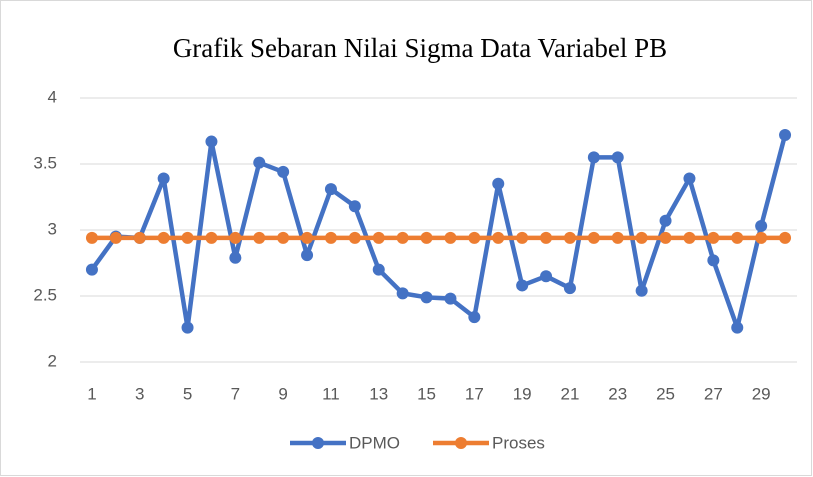 This screenshot has width=813, height=477. I want to click on legend-label: DPMO, so click(374, 442).